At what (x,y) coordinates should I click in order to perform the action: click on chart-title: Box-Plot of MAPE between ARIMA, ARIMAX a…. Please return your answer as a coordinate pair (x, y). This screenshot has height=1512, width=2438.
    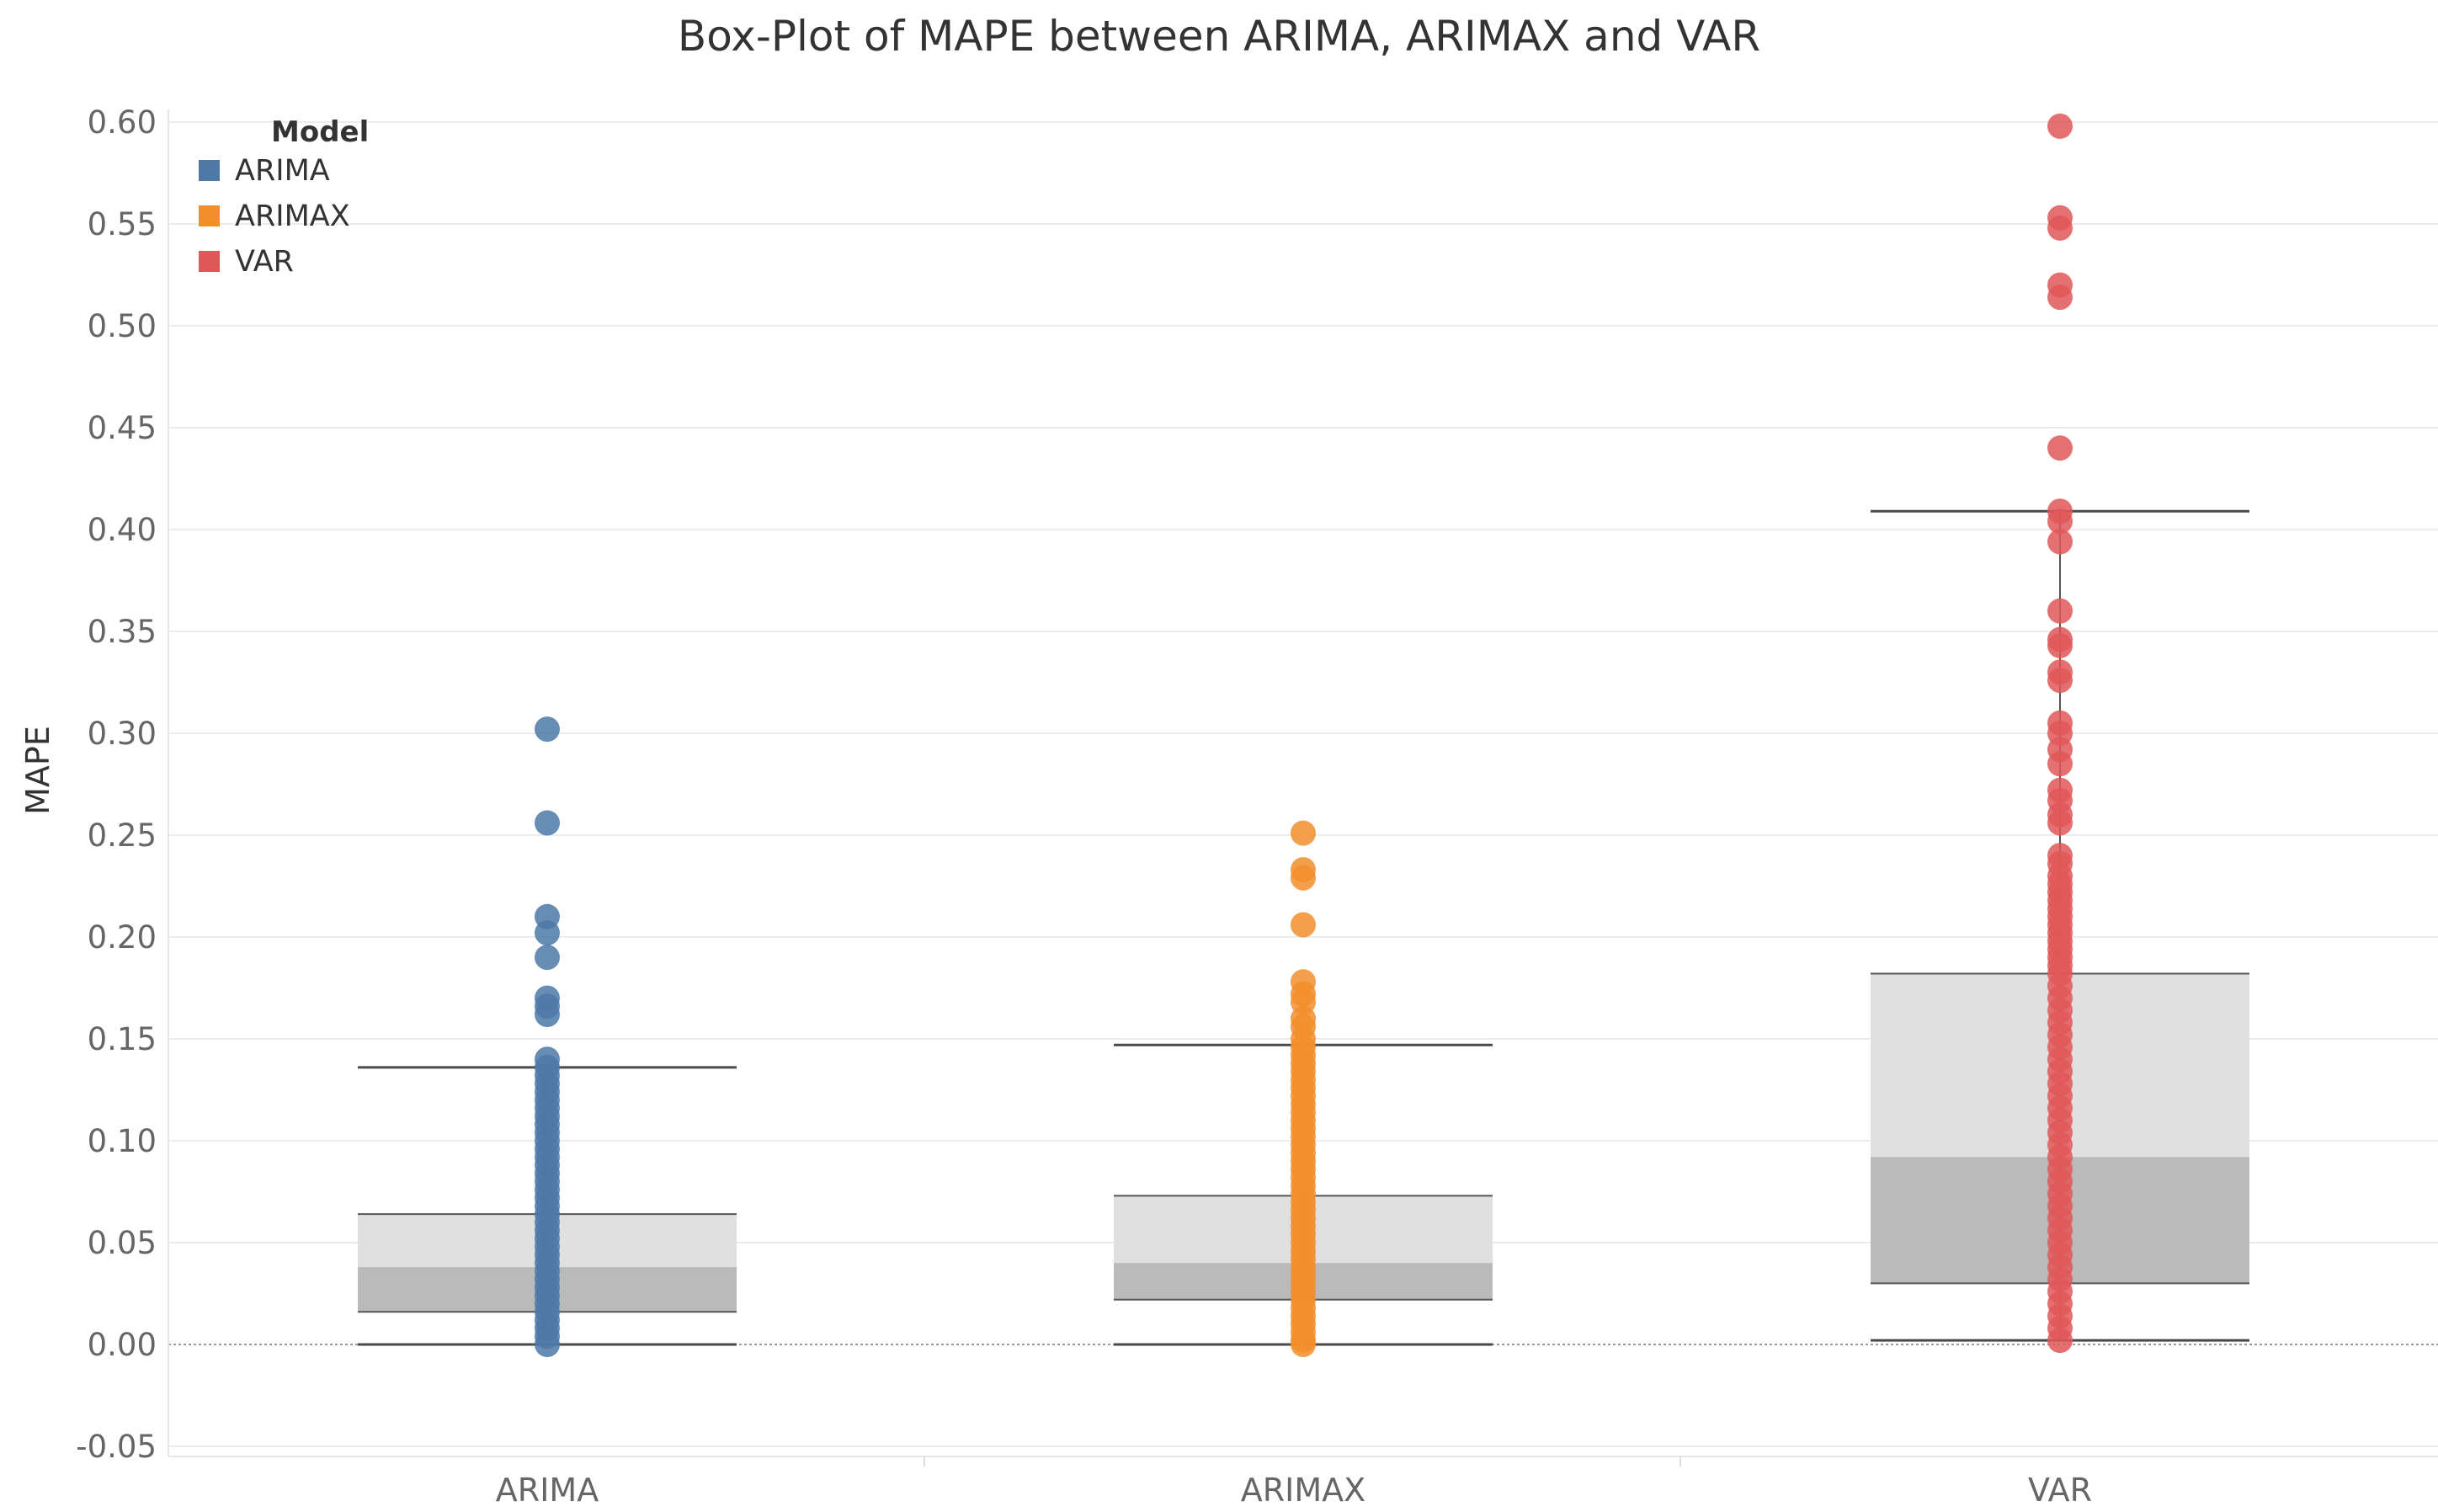
    Looking at the image, I should click on (1219, 36).